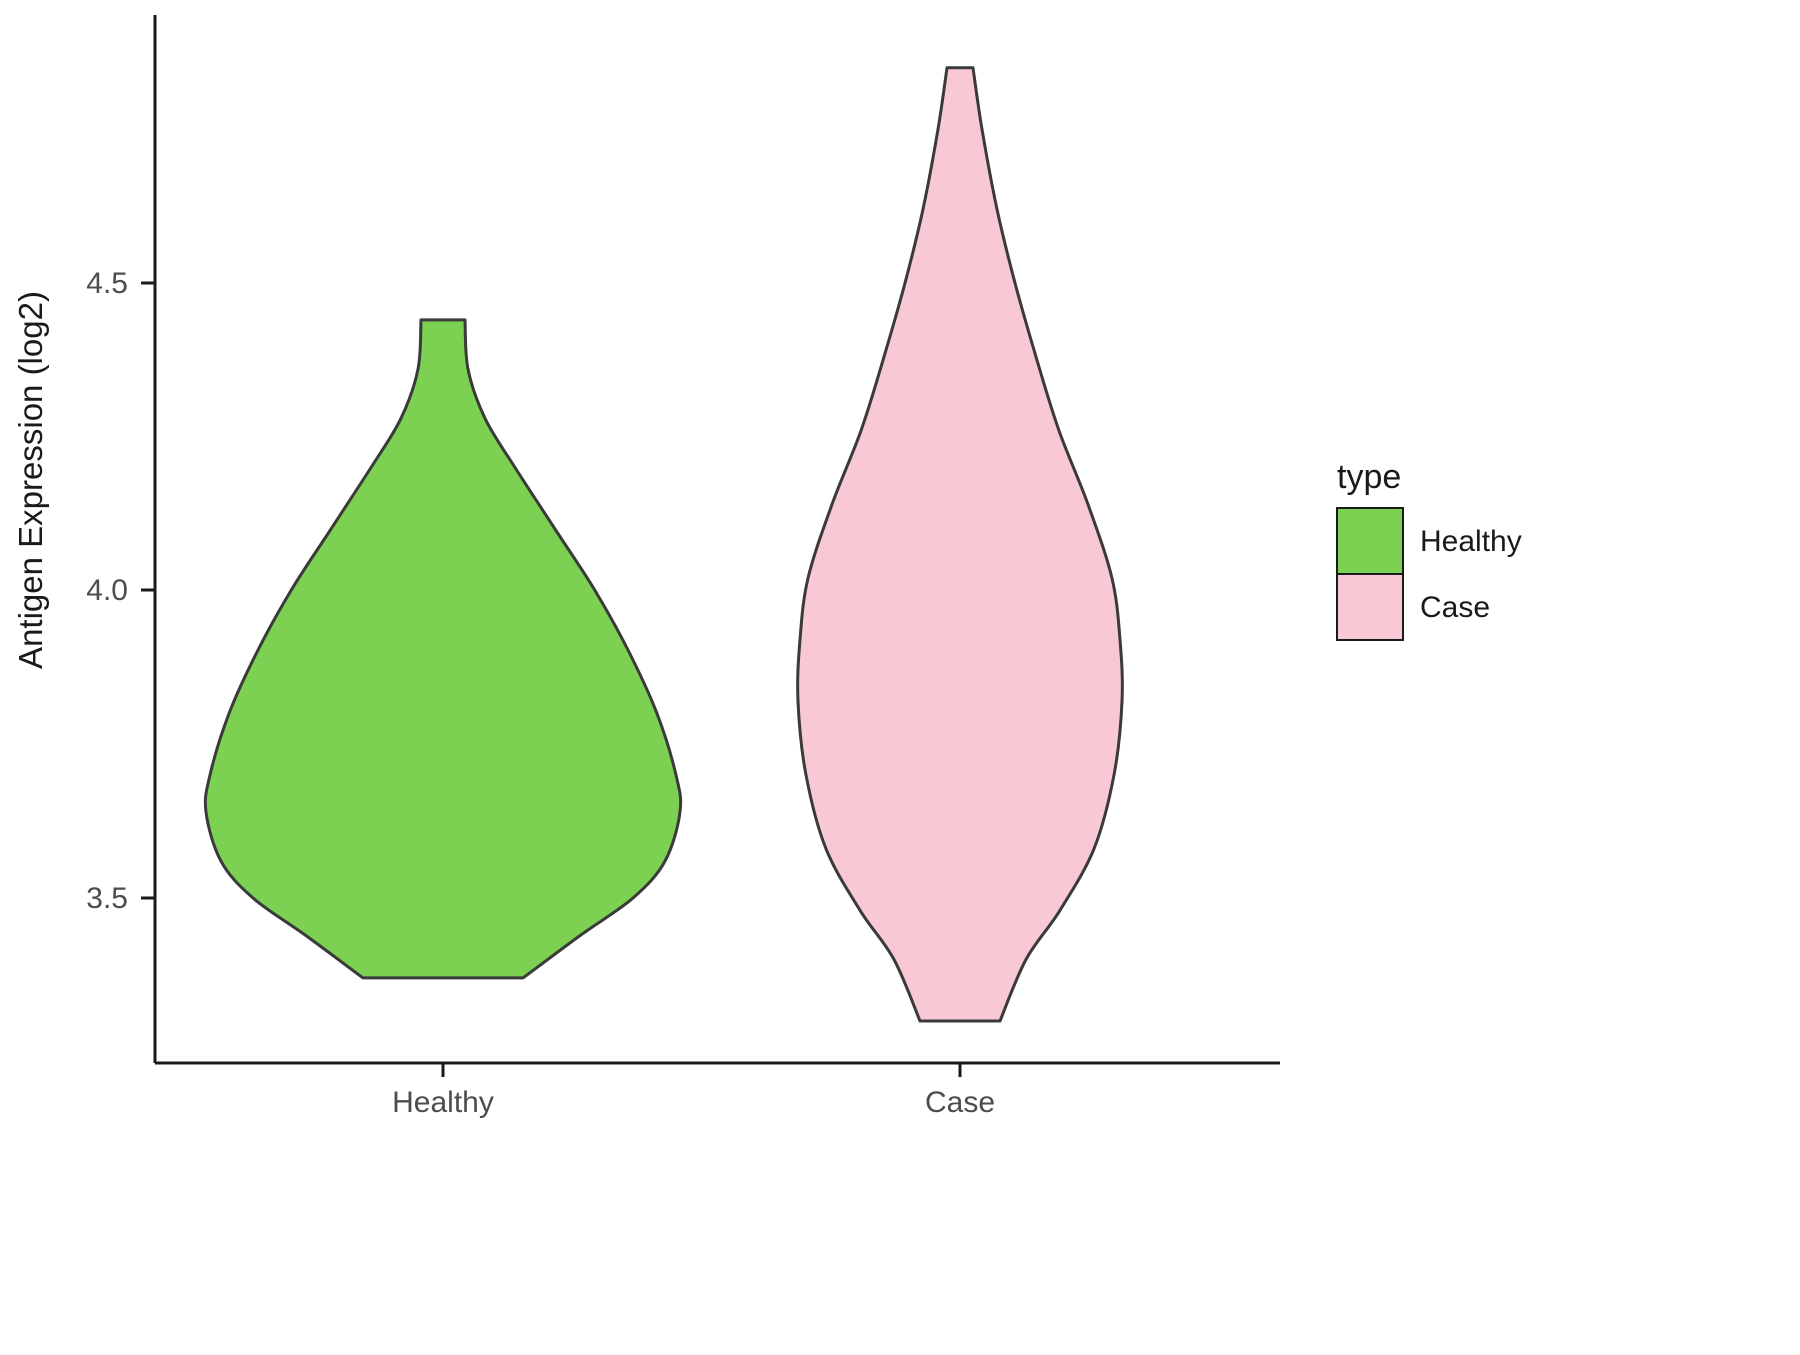 Image resolution: width=1800 pixels, height=1355 pixels. I want to click on y-tick-label-4.0: 4.0, so click(107, 590).